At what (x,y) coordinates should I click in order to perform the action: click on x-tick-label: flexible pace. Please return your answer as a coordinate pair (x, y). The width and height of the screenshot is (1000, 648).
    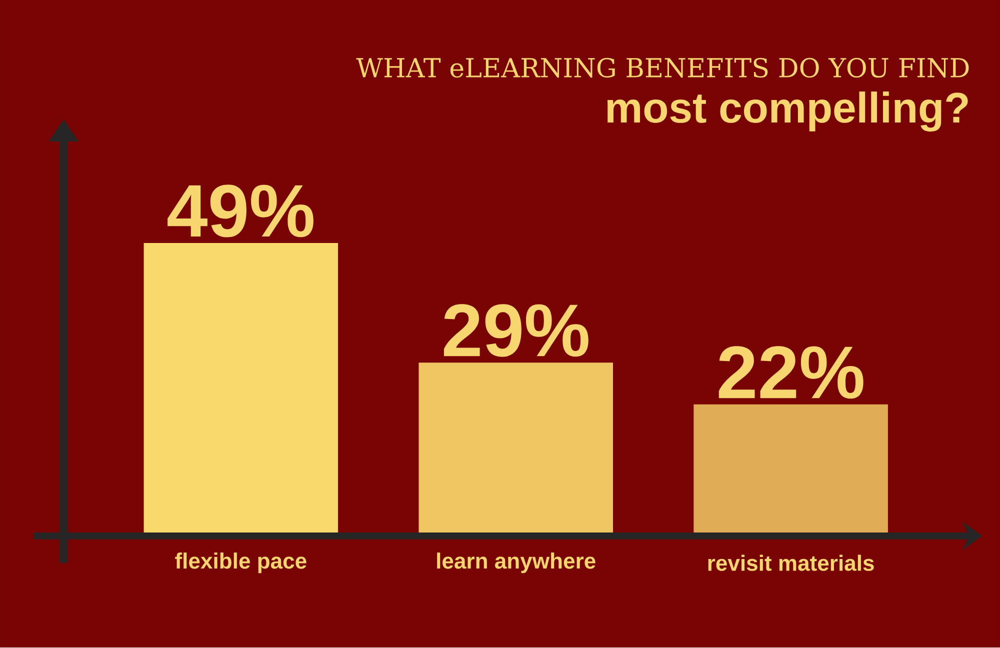
    Looking at the image, I should click on (240, 563).